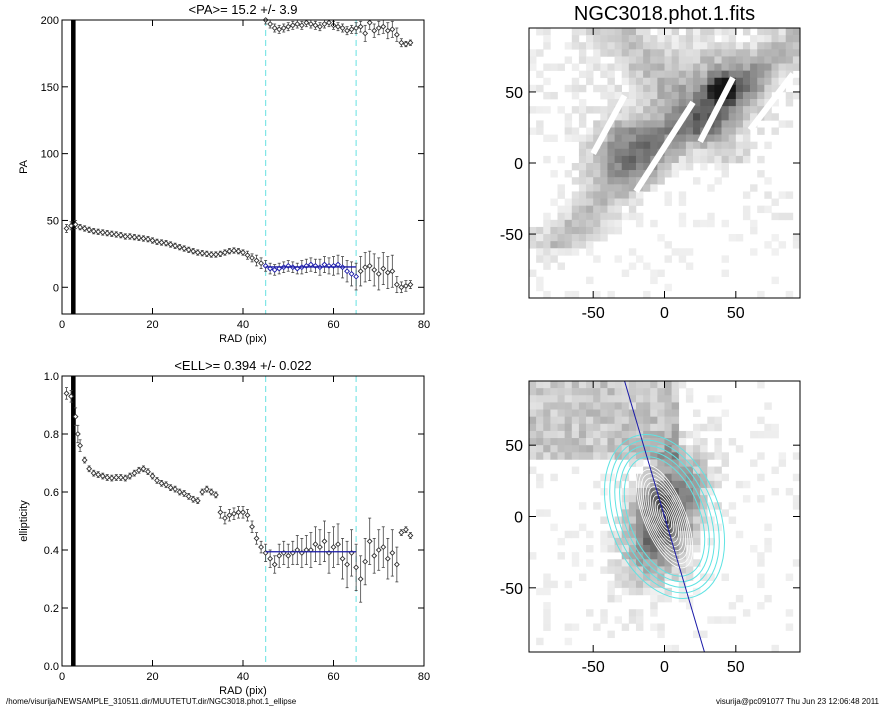 This screenshot has width=885, height=708. Describe the element at coordinates (664, 516) in the screenshot. I see `isophote-ellipse-inner` at that location.